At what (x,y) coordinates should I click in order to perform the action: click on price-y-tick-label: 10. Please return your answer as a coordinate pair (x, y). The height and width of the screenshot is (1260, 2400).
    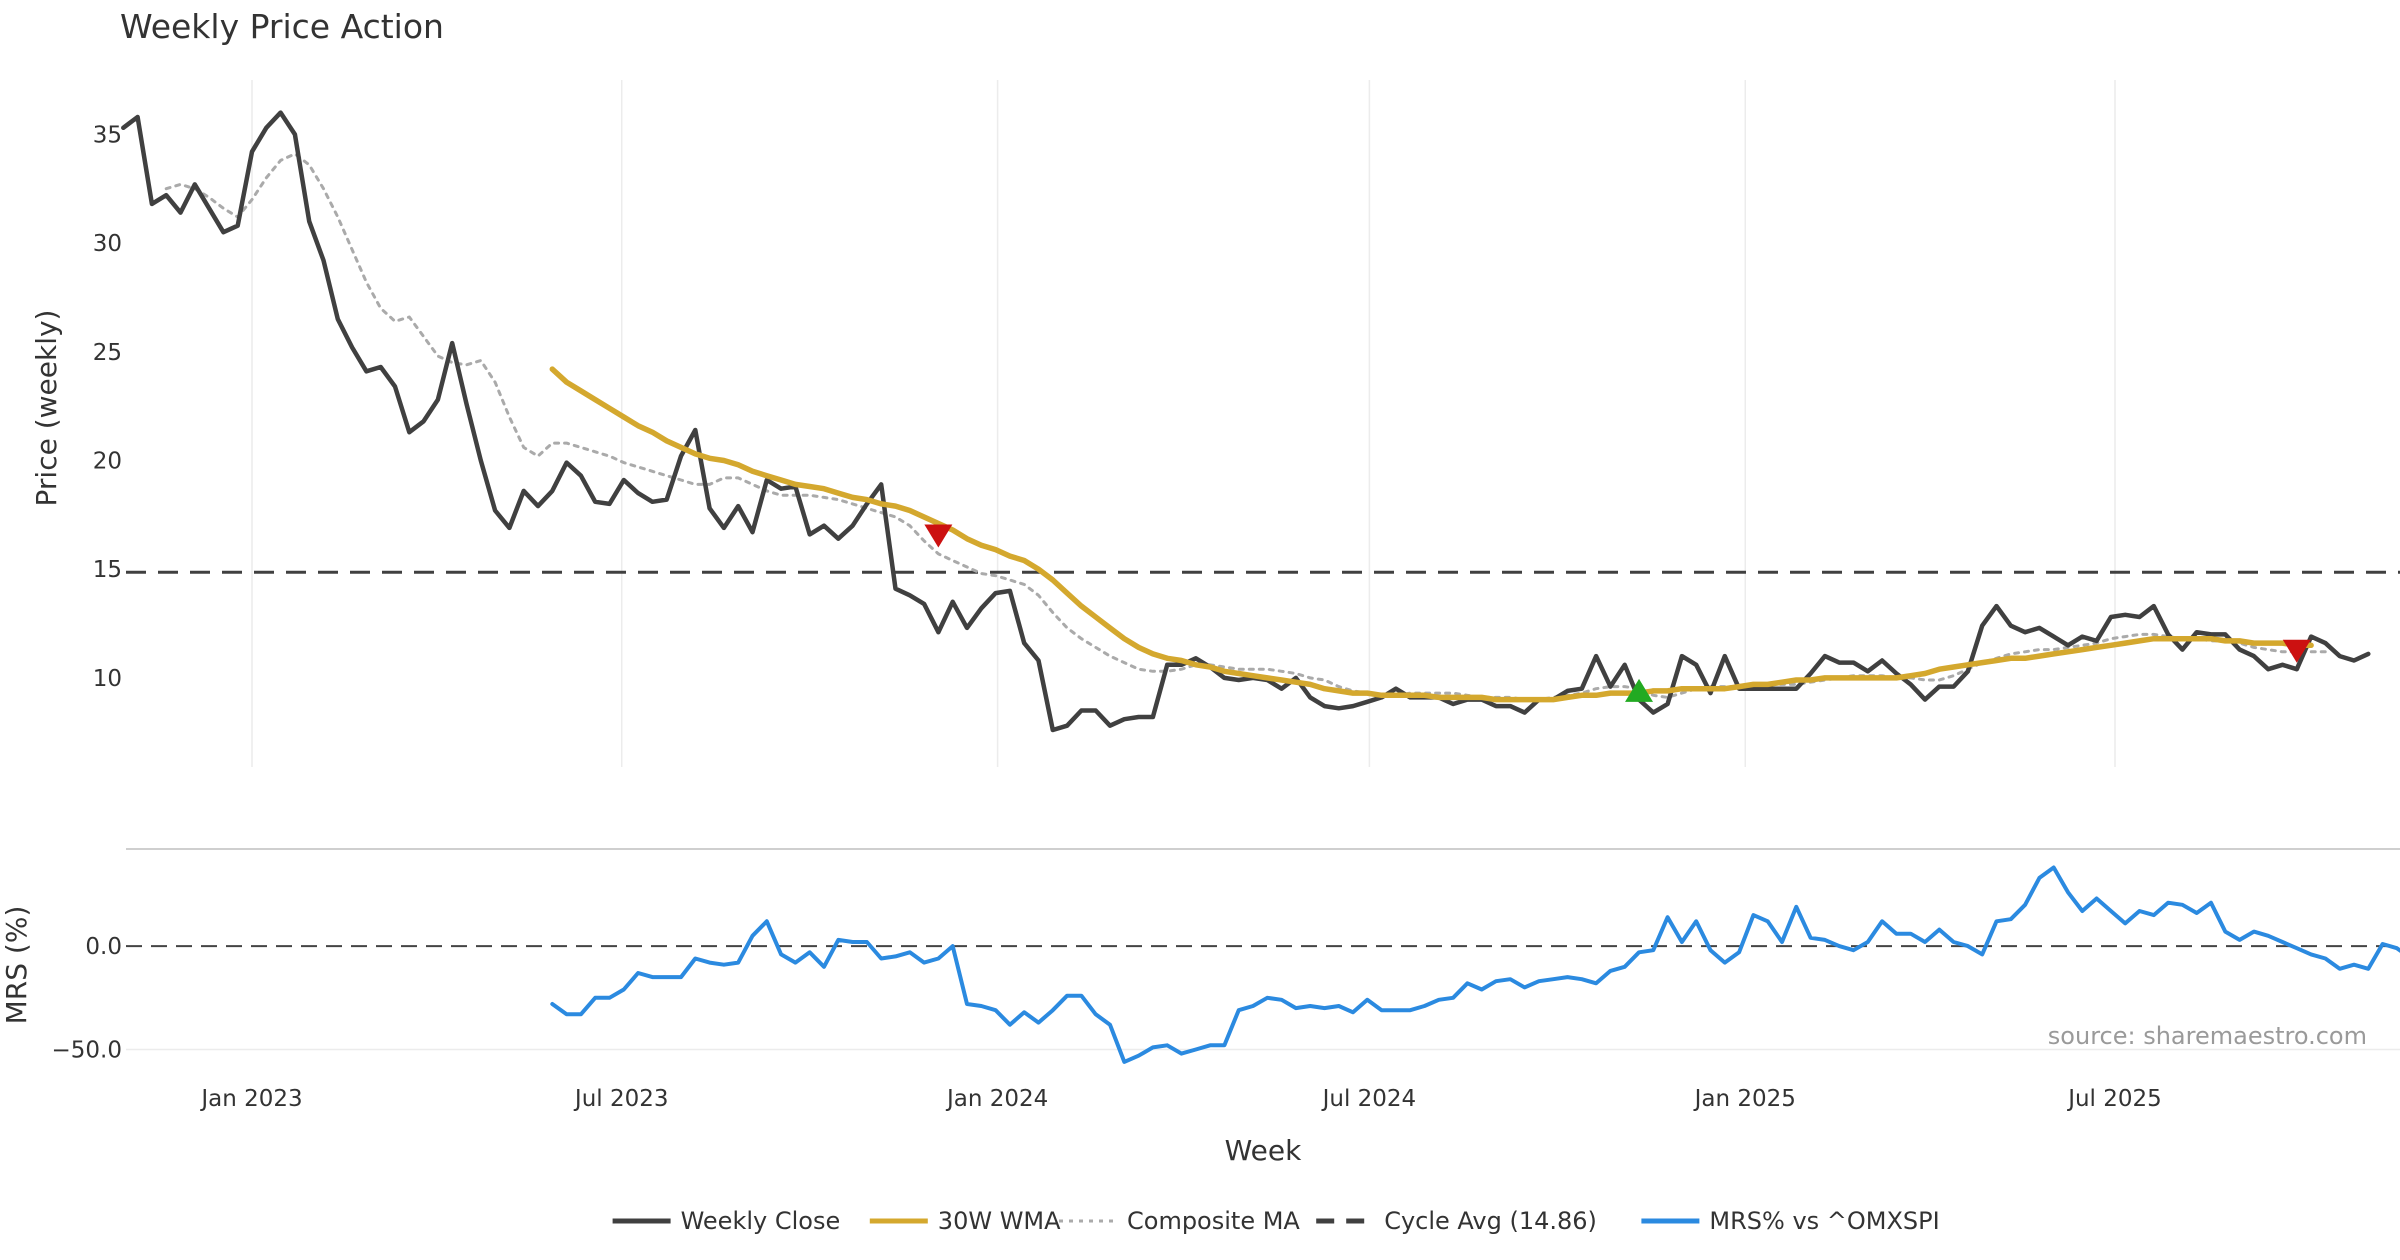
    Looking at the image, I should click on (107, 679).